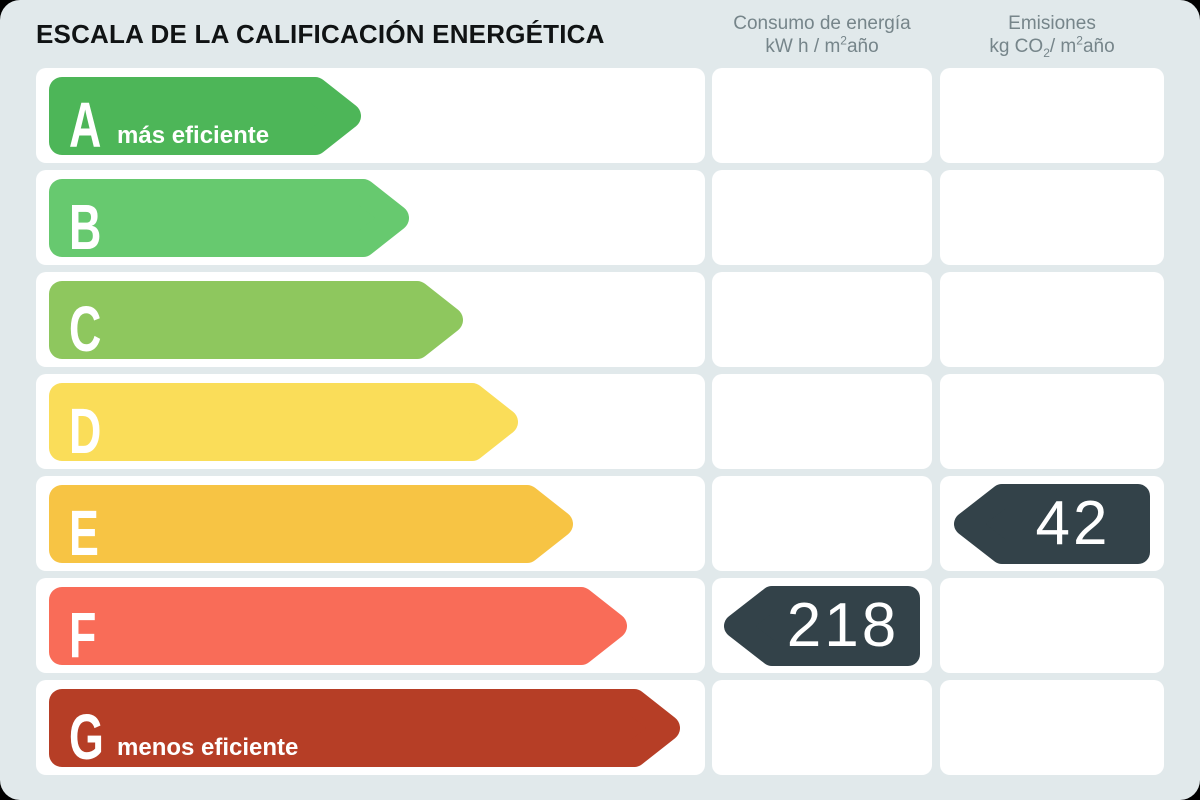  I want to click on scale-cell-g: G menos eficiente, so click(370, 727).